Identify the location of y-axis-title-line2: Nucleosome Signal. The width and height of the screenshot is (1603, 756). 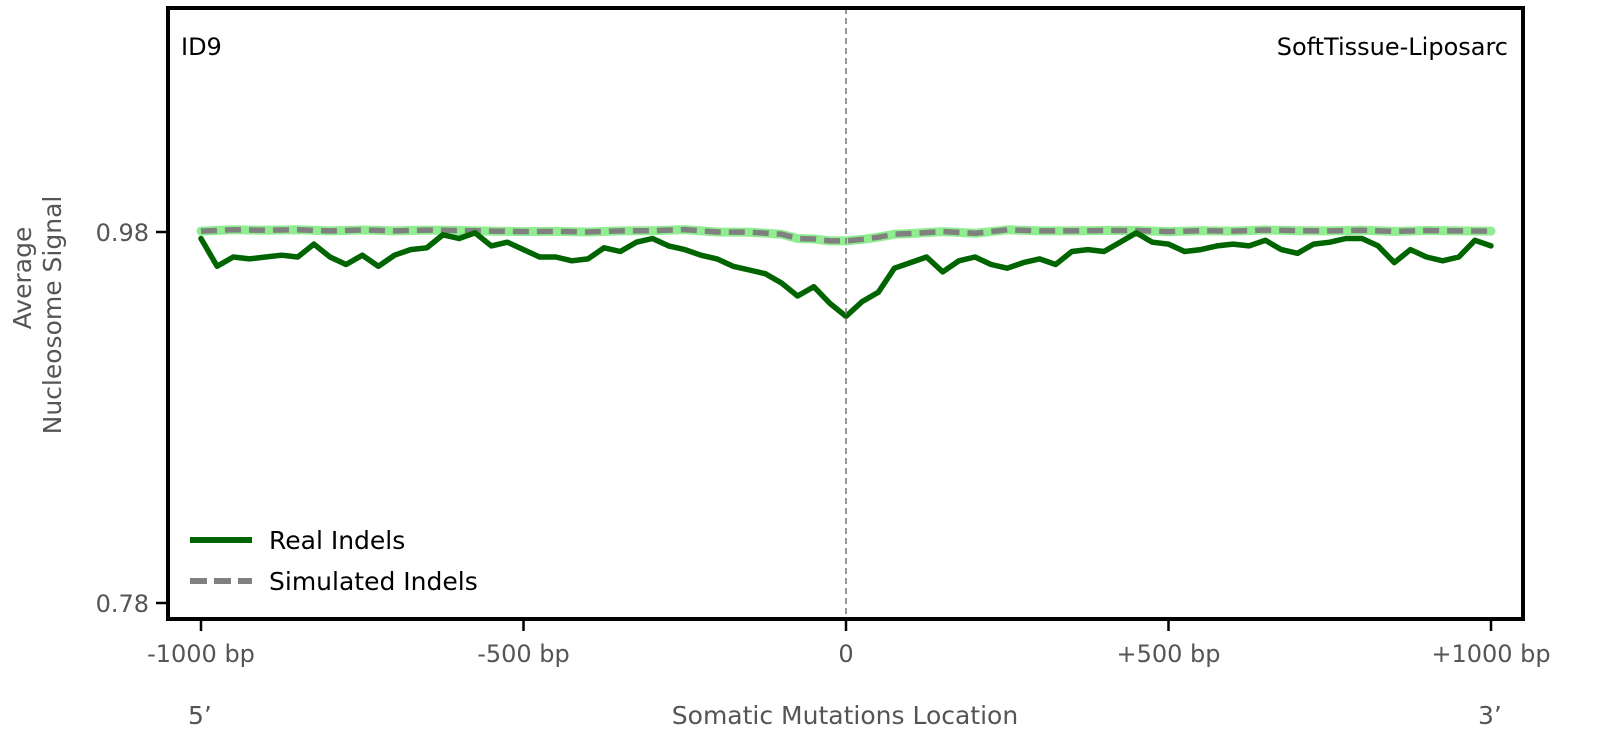
(52, 315).